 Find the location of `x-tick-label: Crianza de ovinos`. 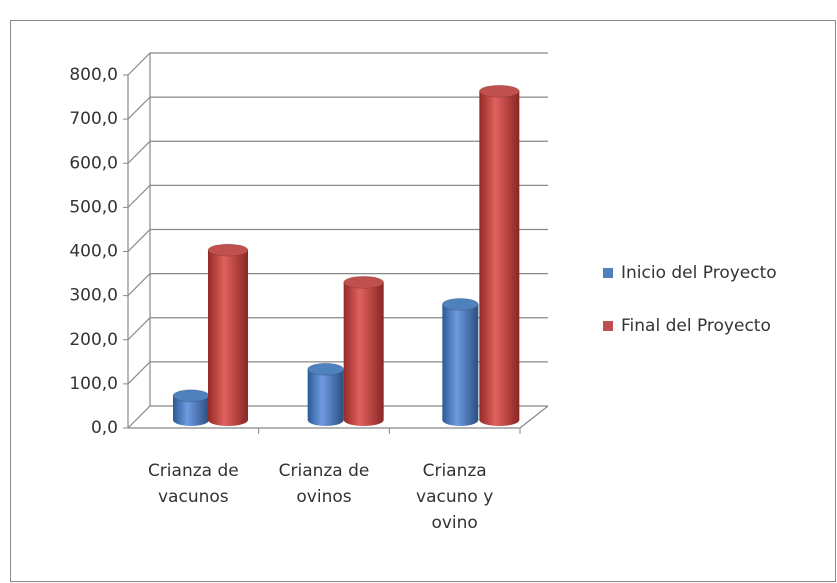

x-tick-label: Crianza de ovinos is located at coordinates (324, 484).